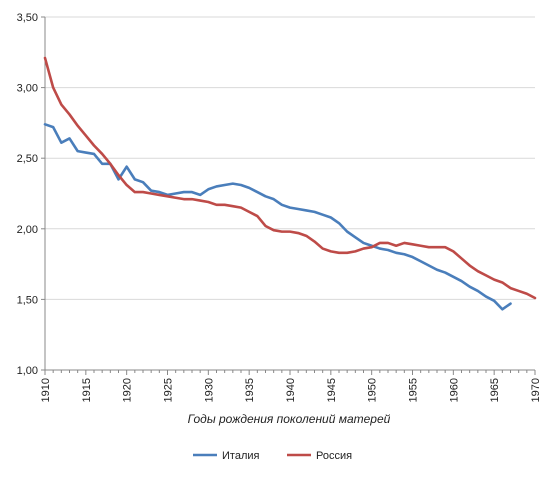 This screenshot has width=549, height=485. Describe the element at coordinates (169, 390) in the screenshot. I see `x-tick-label: 1925` at that location.